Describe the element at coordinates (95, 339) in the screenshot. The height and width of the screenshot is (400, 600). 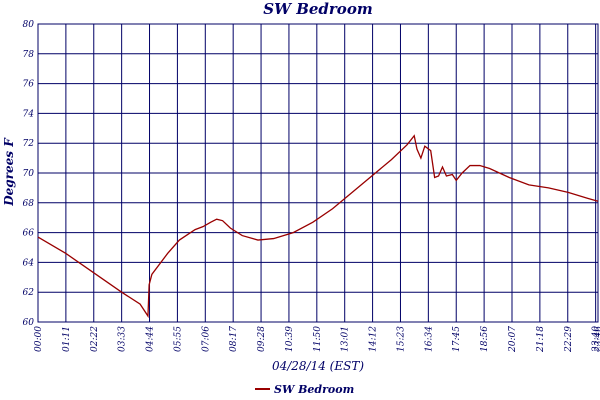
I see `x-tick-label: 02:22` at that location.